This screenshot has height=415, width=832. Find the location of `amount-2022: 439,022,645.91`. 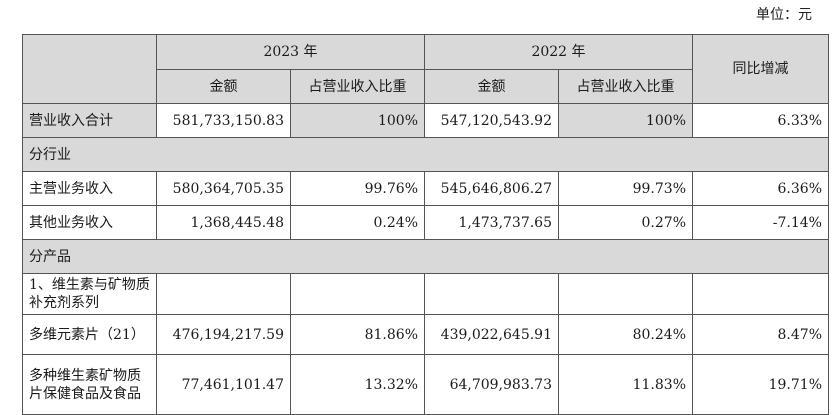

amount-2022: 439,022,645.91 is located at coordinates (491, 334).